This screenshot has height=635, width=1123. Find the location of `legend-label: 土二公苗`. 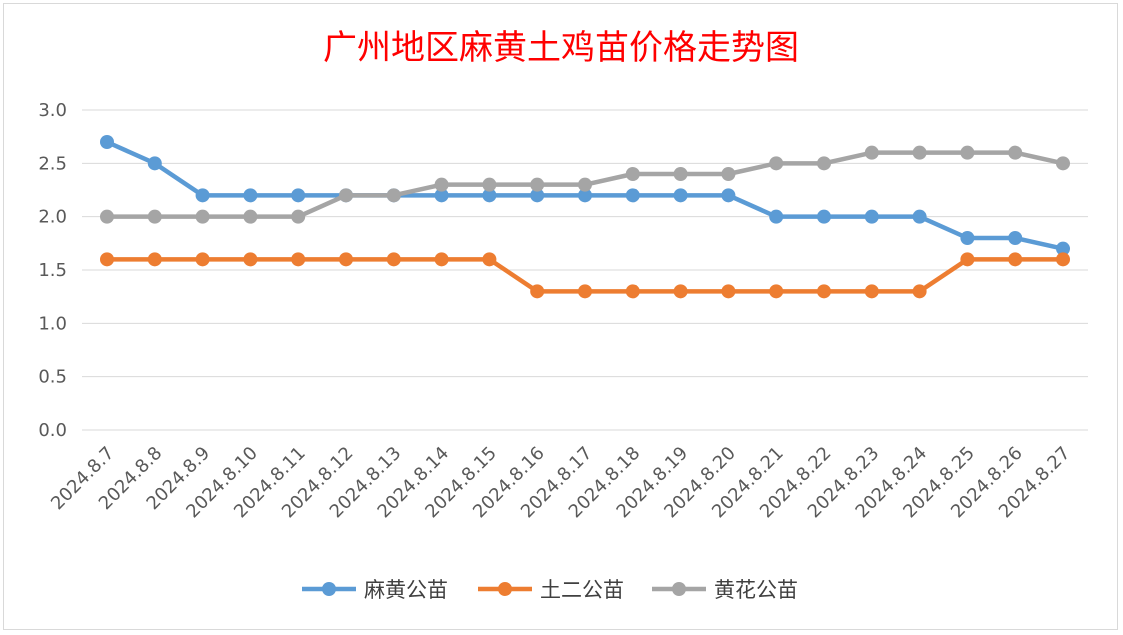

legend-label: 土二公苗 is located at coordinates (582, 590).